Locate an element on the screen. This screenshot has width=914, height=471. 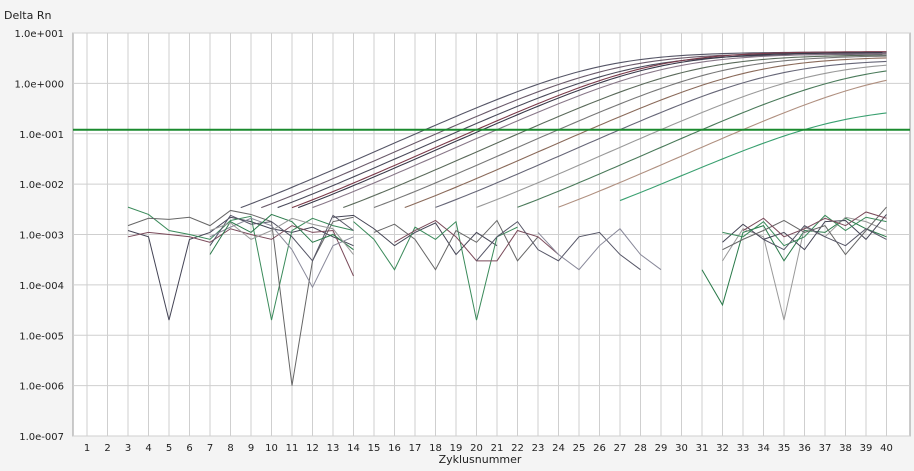
x-tick-label: 34 is located at coordinates (763, 448).